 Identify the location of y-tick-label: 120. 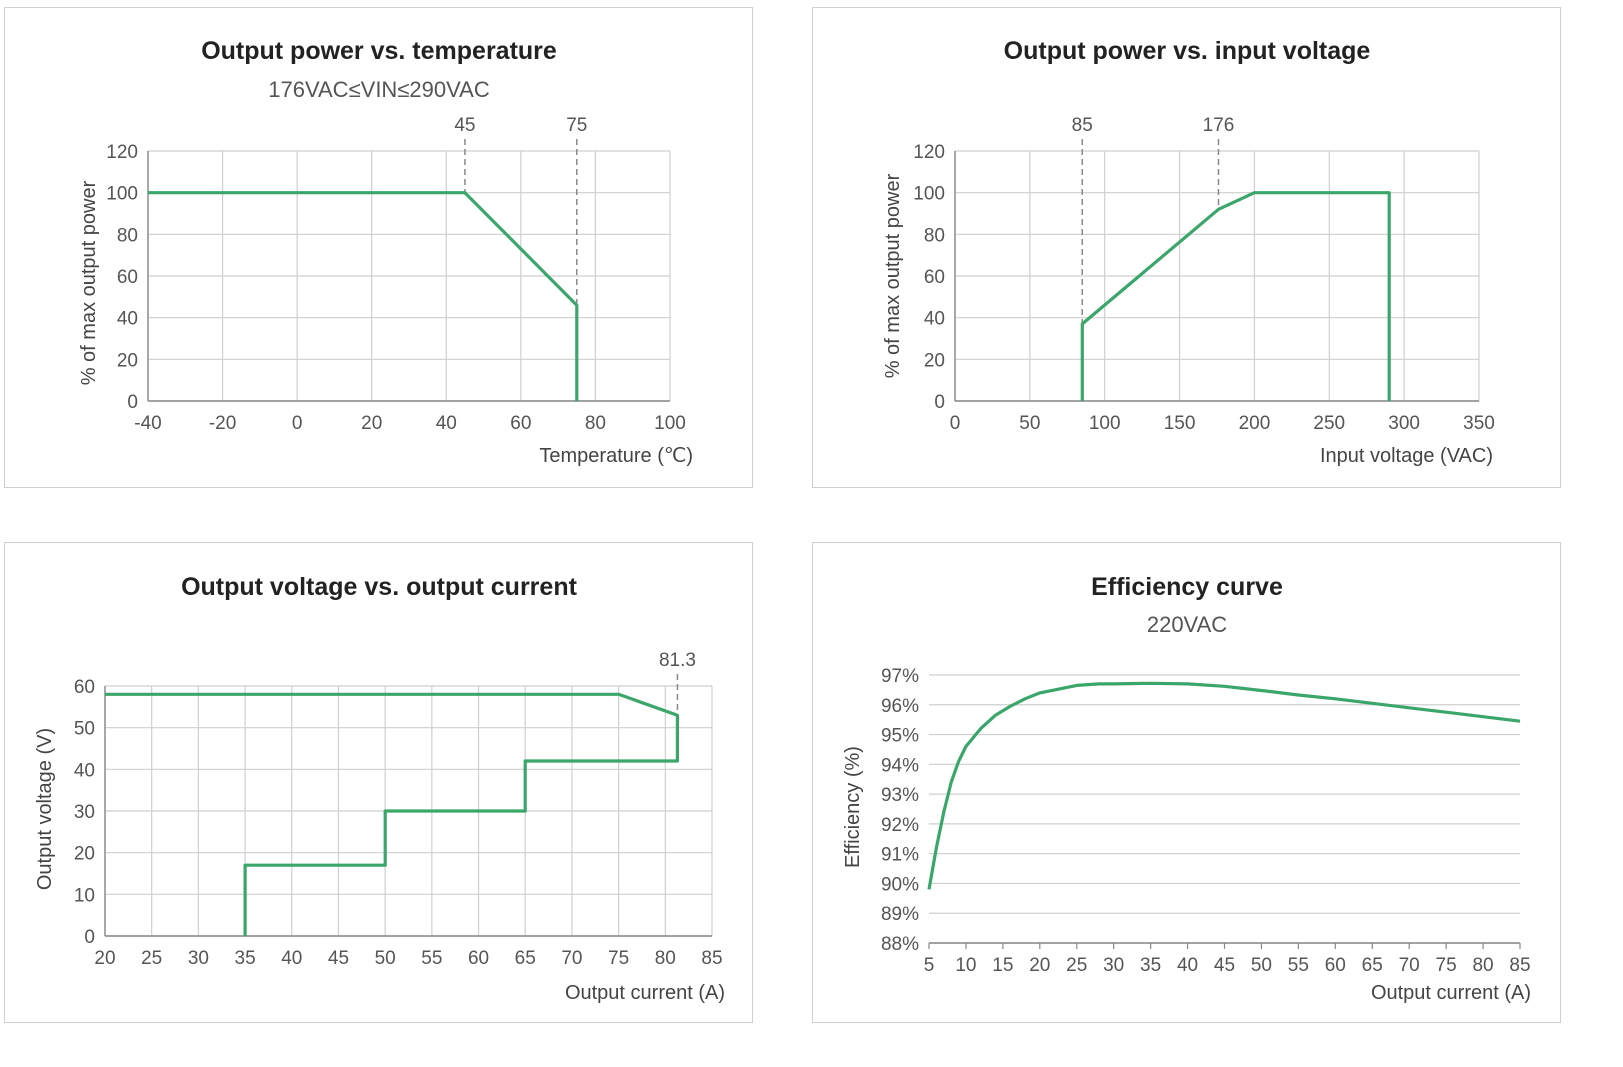
(929, 152).